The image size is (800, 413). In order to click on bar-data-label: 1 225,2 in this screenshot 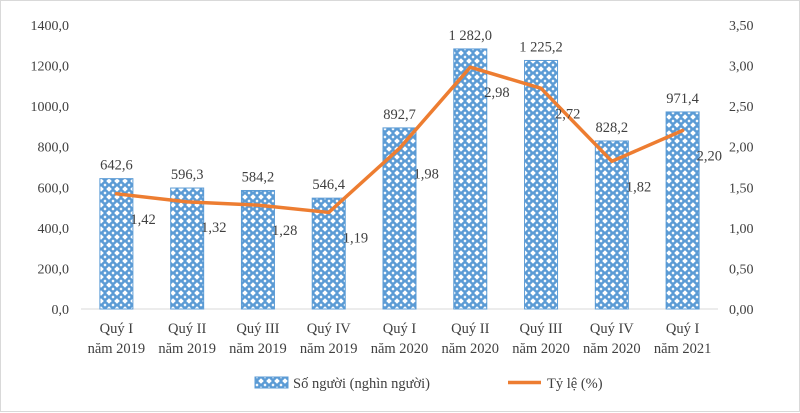, I will do `click(541, 47)`.